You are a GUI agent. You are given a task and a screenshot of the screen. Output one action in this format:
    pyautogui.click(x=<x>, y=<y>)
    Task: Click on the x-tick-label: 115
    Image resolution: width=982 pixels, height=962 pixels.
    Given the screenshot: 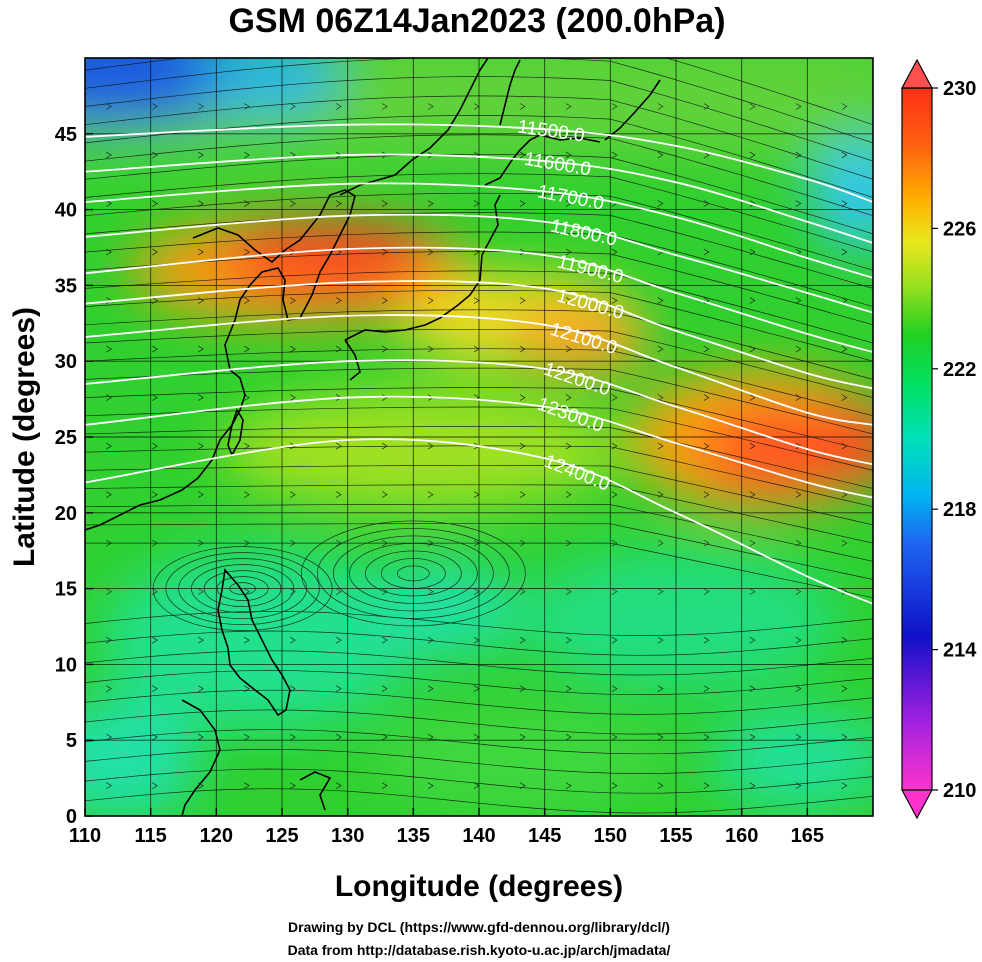 What is the action you would take?
    pyautogui.click(x=151, y=836)
    